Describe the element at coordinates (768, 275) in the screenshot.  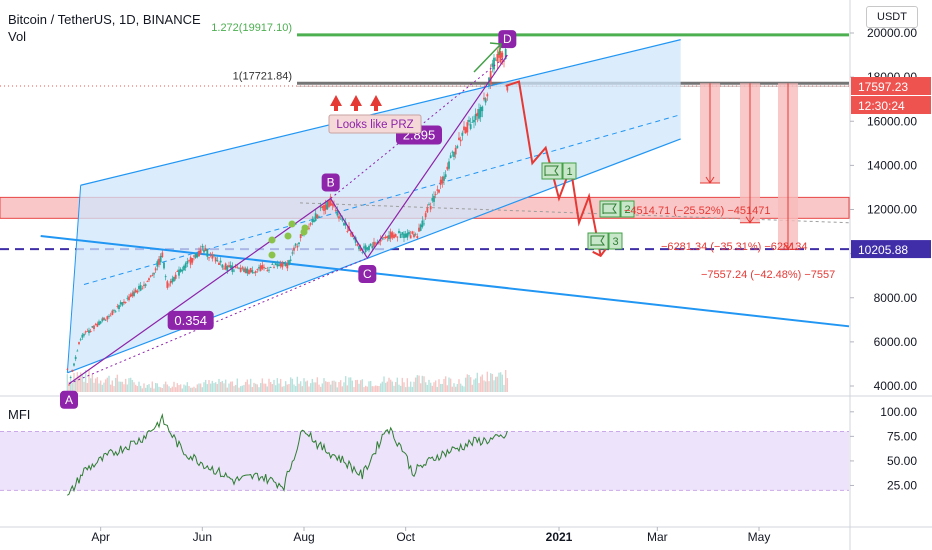
I see `measure-text-3: −7557.24 (−42.48%) −7557` at that location.